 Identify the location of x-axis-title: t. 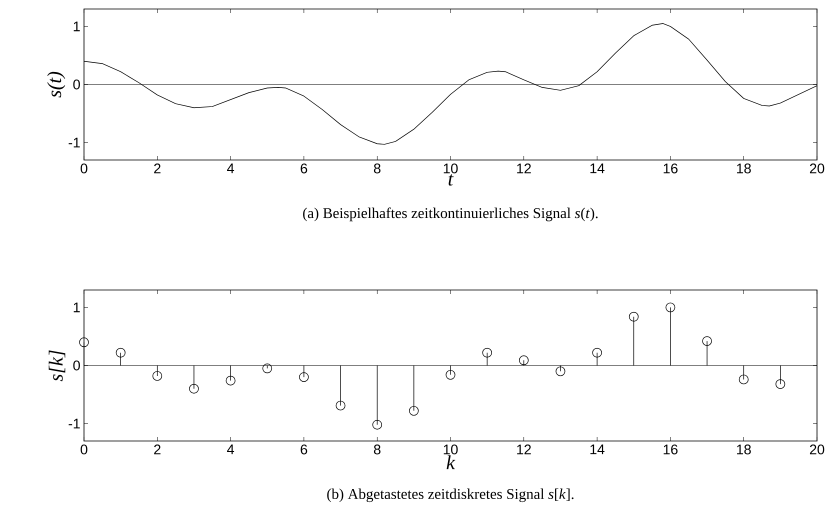
(451, 180).